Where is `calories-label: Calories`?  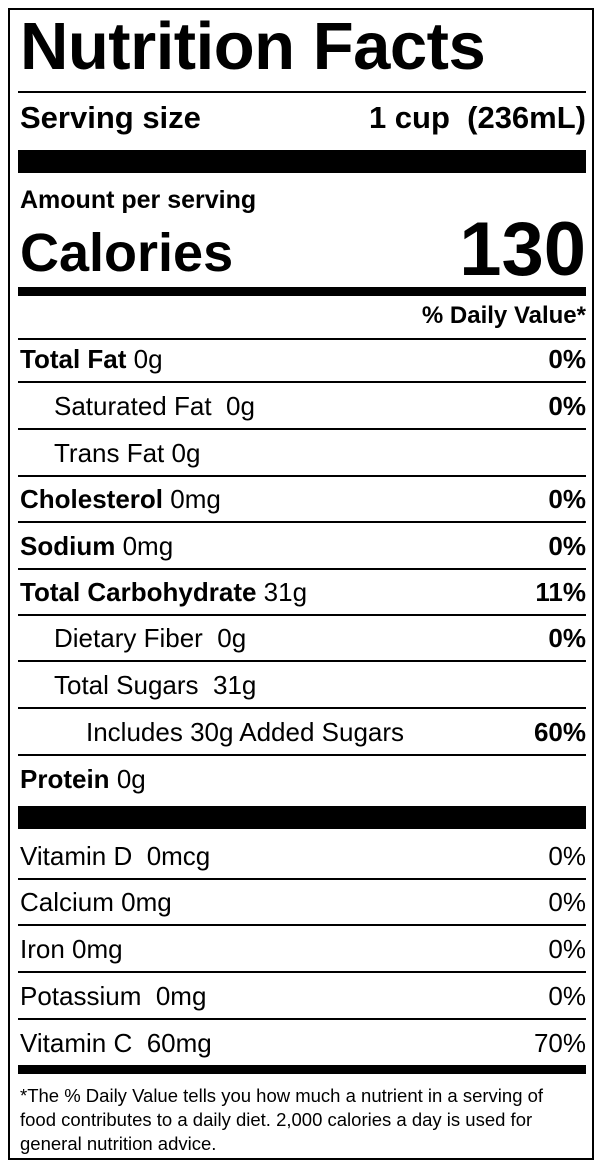 calories-label: Calories is located at coordinates (127, 253).